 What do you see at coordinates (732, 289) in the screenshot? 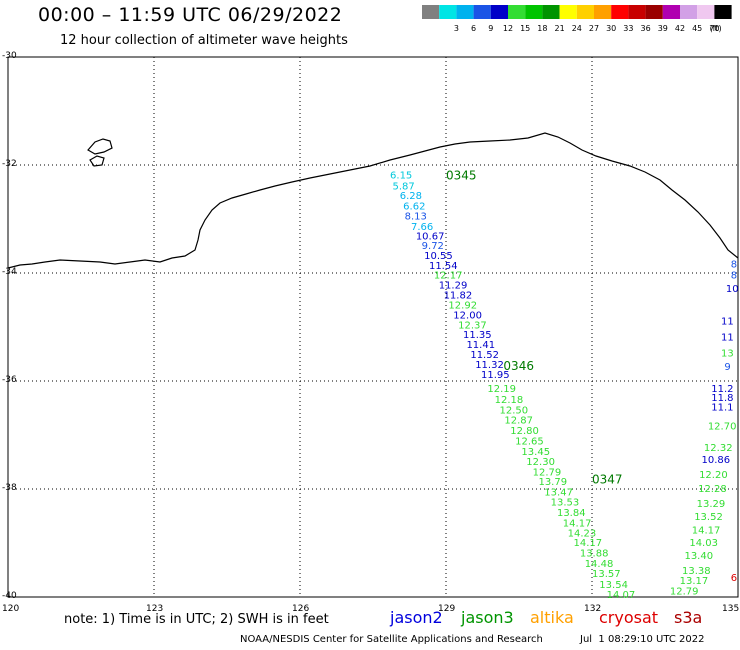
I see `wave-height-value: 10` at bounding box center [732, 289].